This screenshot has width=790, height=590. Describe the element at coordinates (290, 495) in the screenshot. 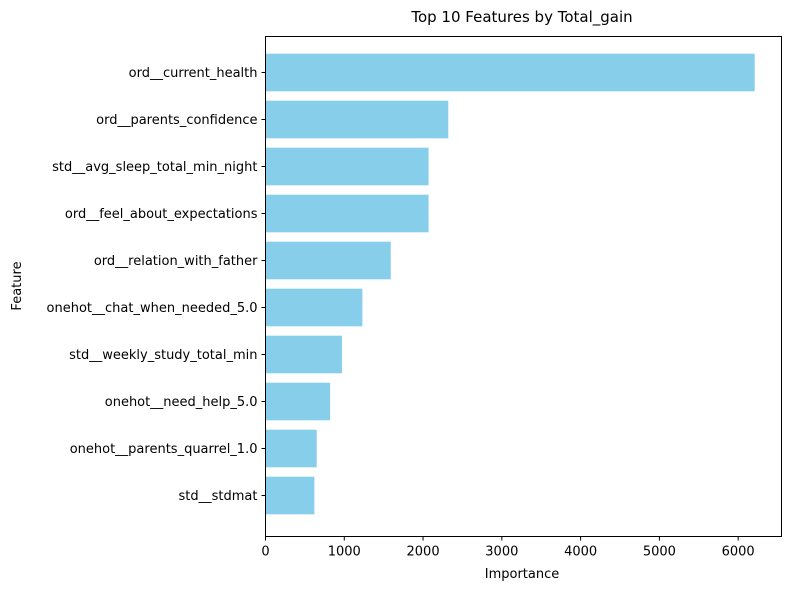

I see `bar-std__stdmat` at that location.